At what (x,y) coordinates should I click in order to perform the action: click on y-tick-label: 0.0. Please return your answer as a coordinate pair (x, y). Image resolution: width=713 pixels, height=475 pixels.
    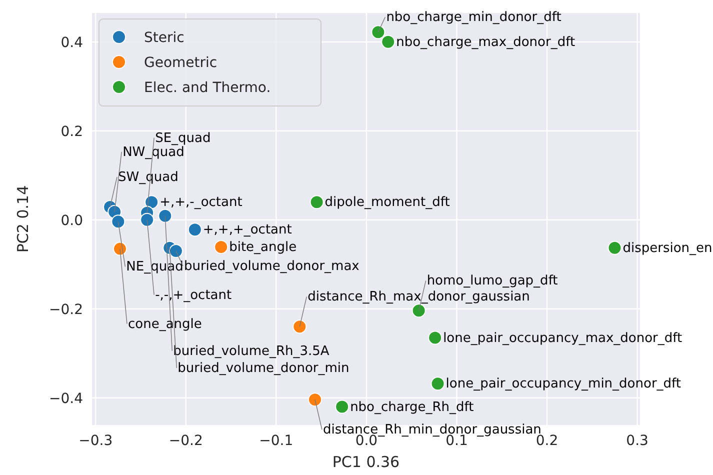
    Looking at the image, I should click on (71, 220).